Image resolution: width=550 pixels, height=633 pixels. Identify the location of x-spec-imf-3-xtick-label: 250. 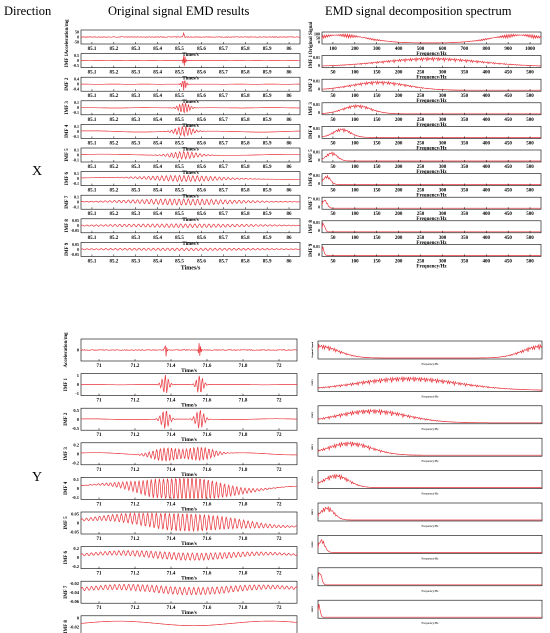
(421, 120).